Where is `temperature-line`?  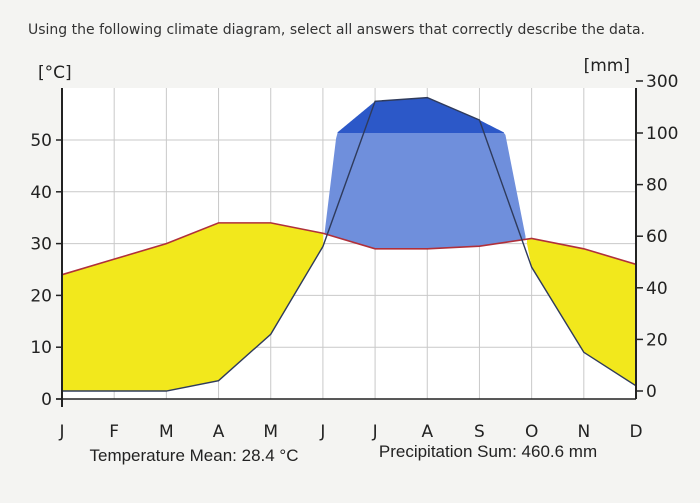 temperature-line is located at coordinates (349, 249).